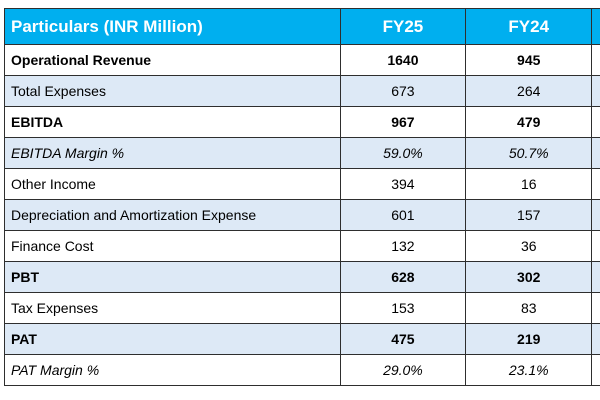  Describe the element at coordinates (595, 277) in the screenshot. I see `cell-fy-partial: 1` at that location.